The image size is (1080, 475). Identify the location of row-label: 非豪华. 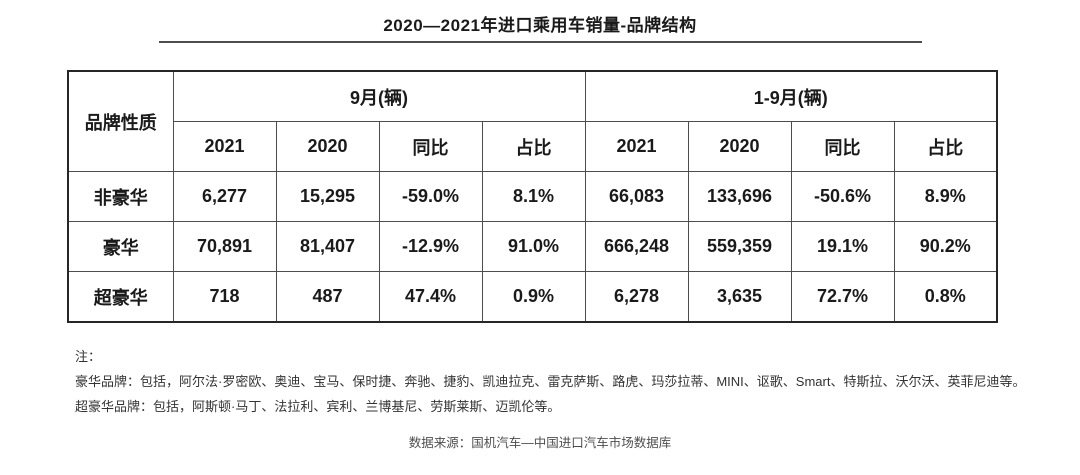
(120, 196).